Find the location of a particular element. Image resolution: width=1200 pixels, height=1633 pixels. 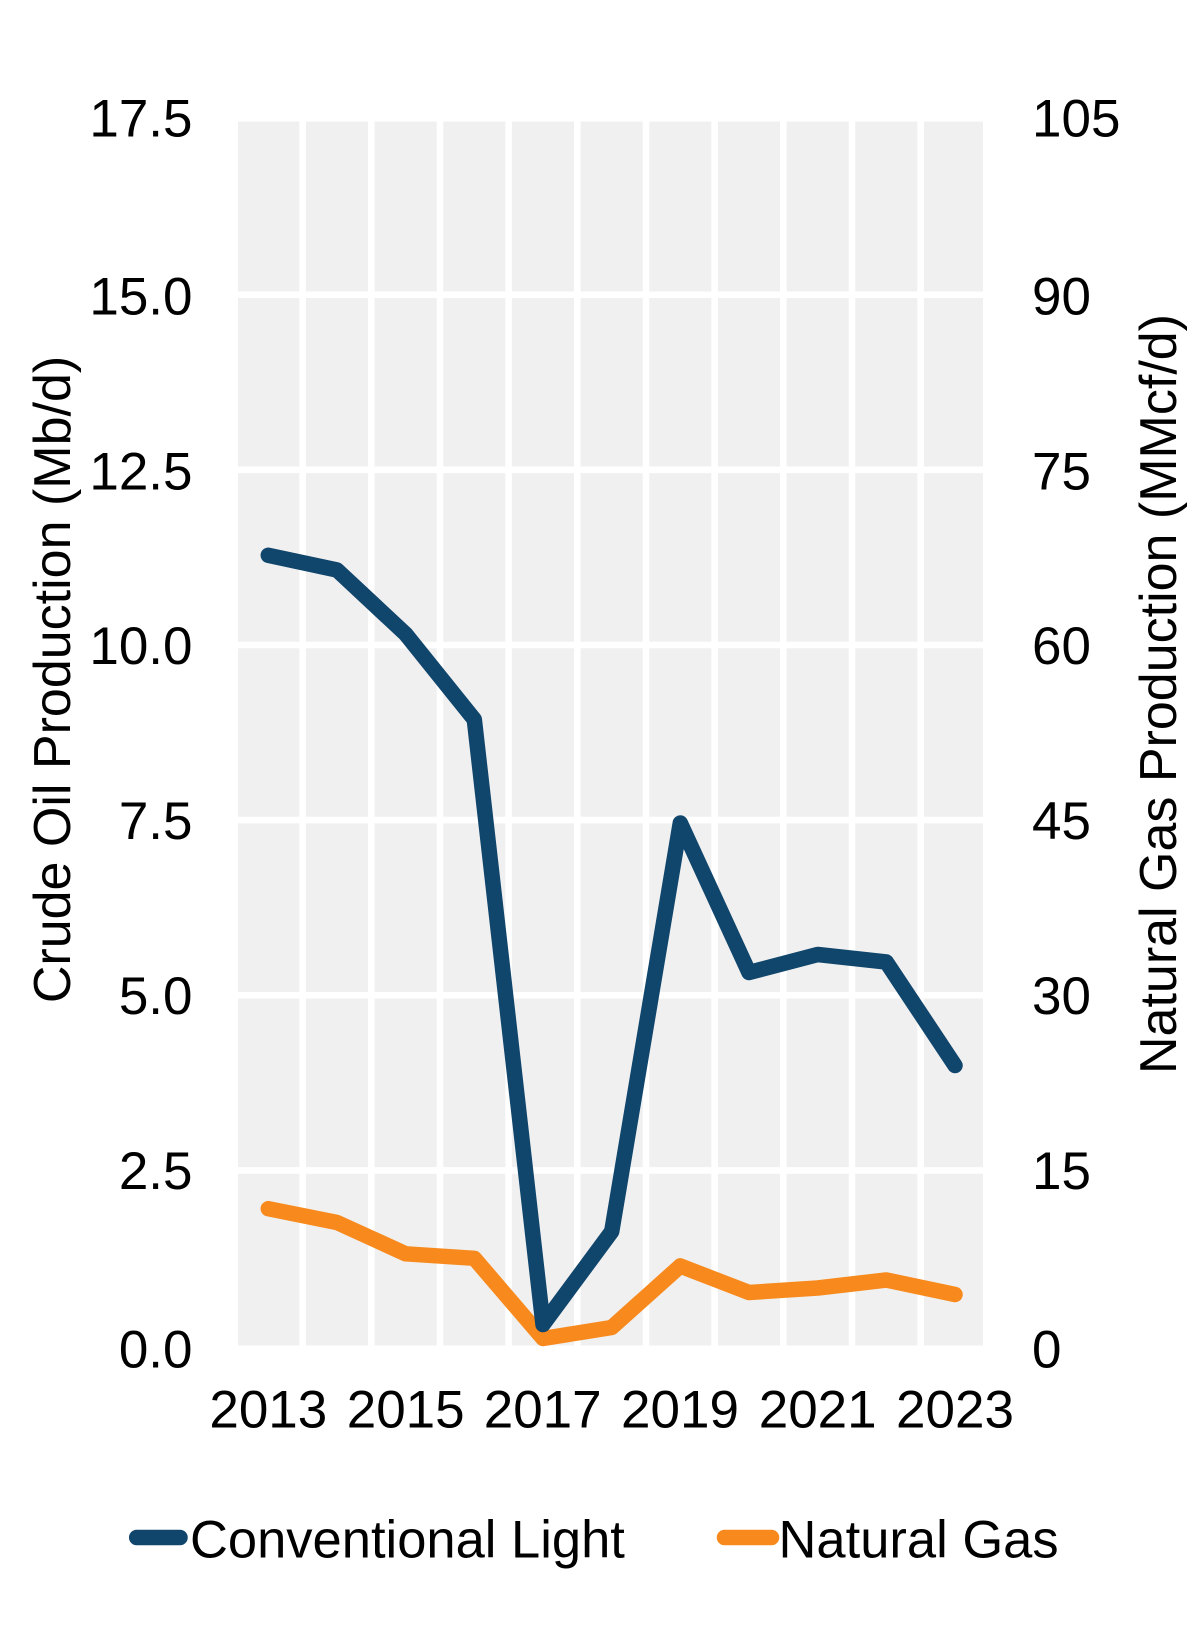

svg-text: 5.0 is located at coordinates (156, 996).